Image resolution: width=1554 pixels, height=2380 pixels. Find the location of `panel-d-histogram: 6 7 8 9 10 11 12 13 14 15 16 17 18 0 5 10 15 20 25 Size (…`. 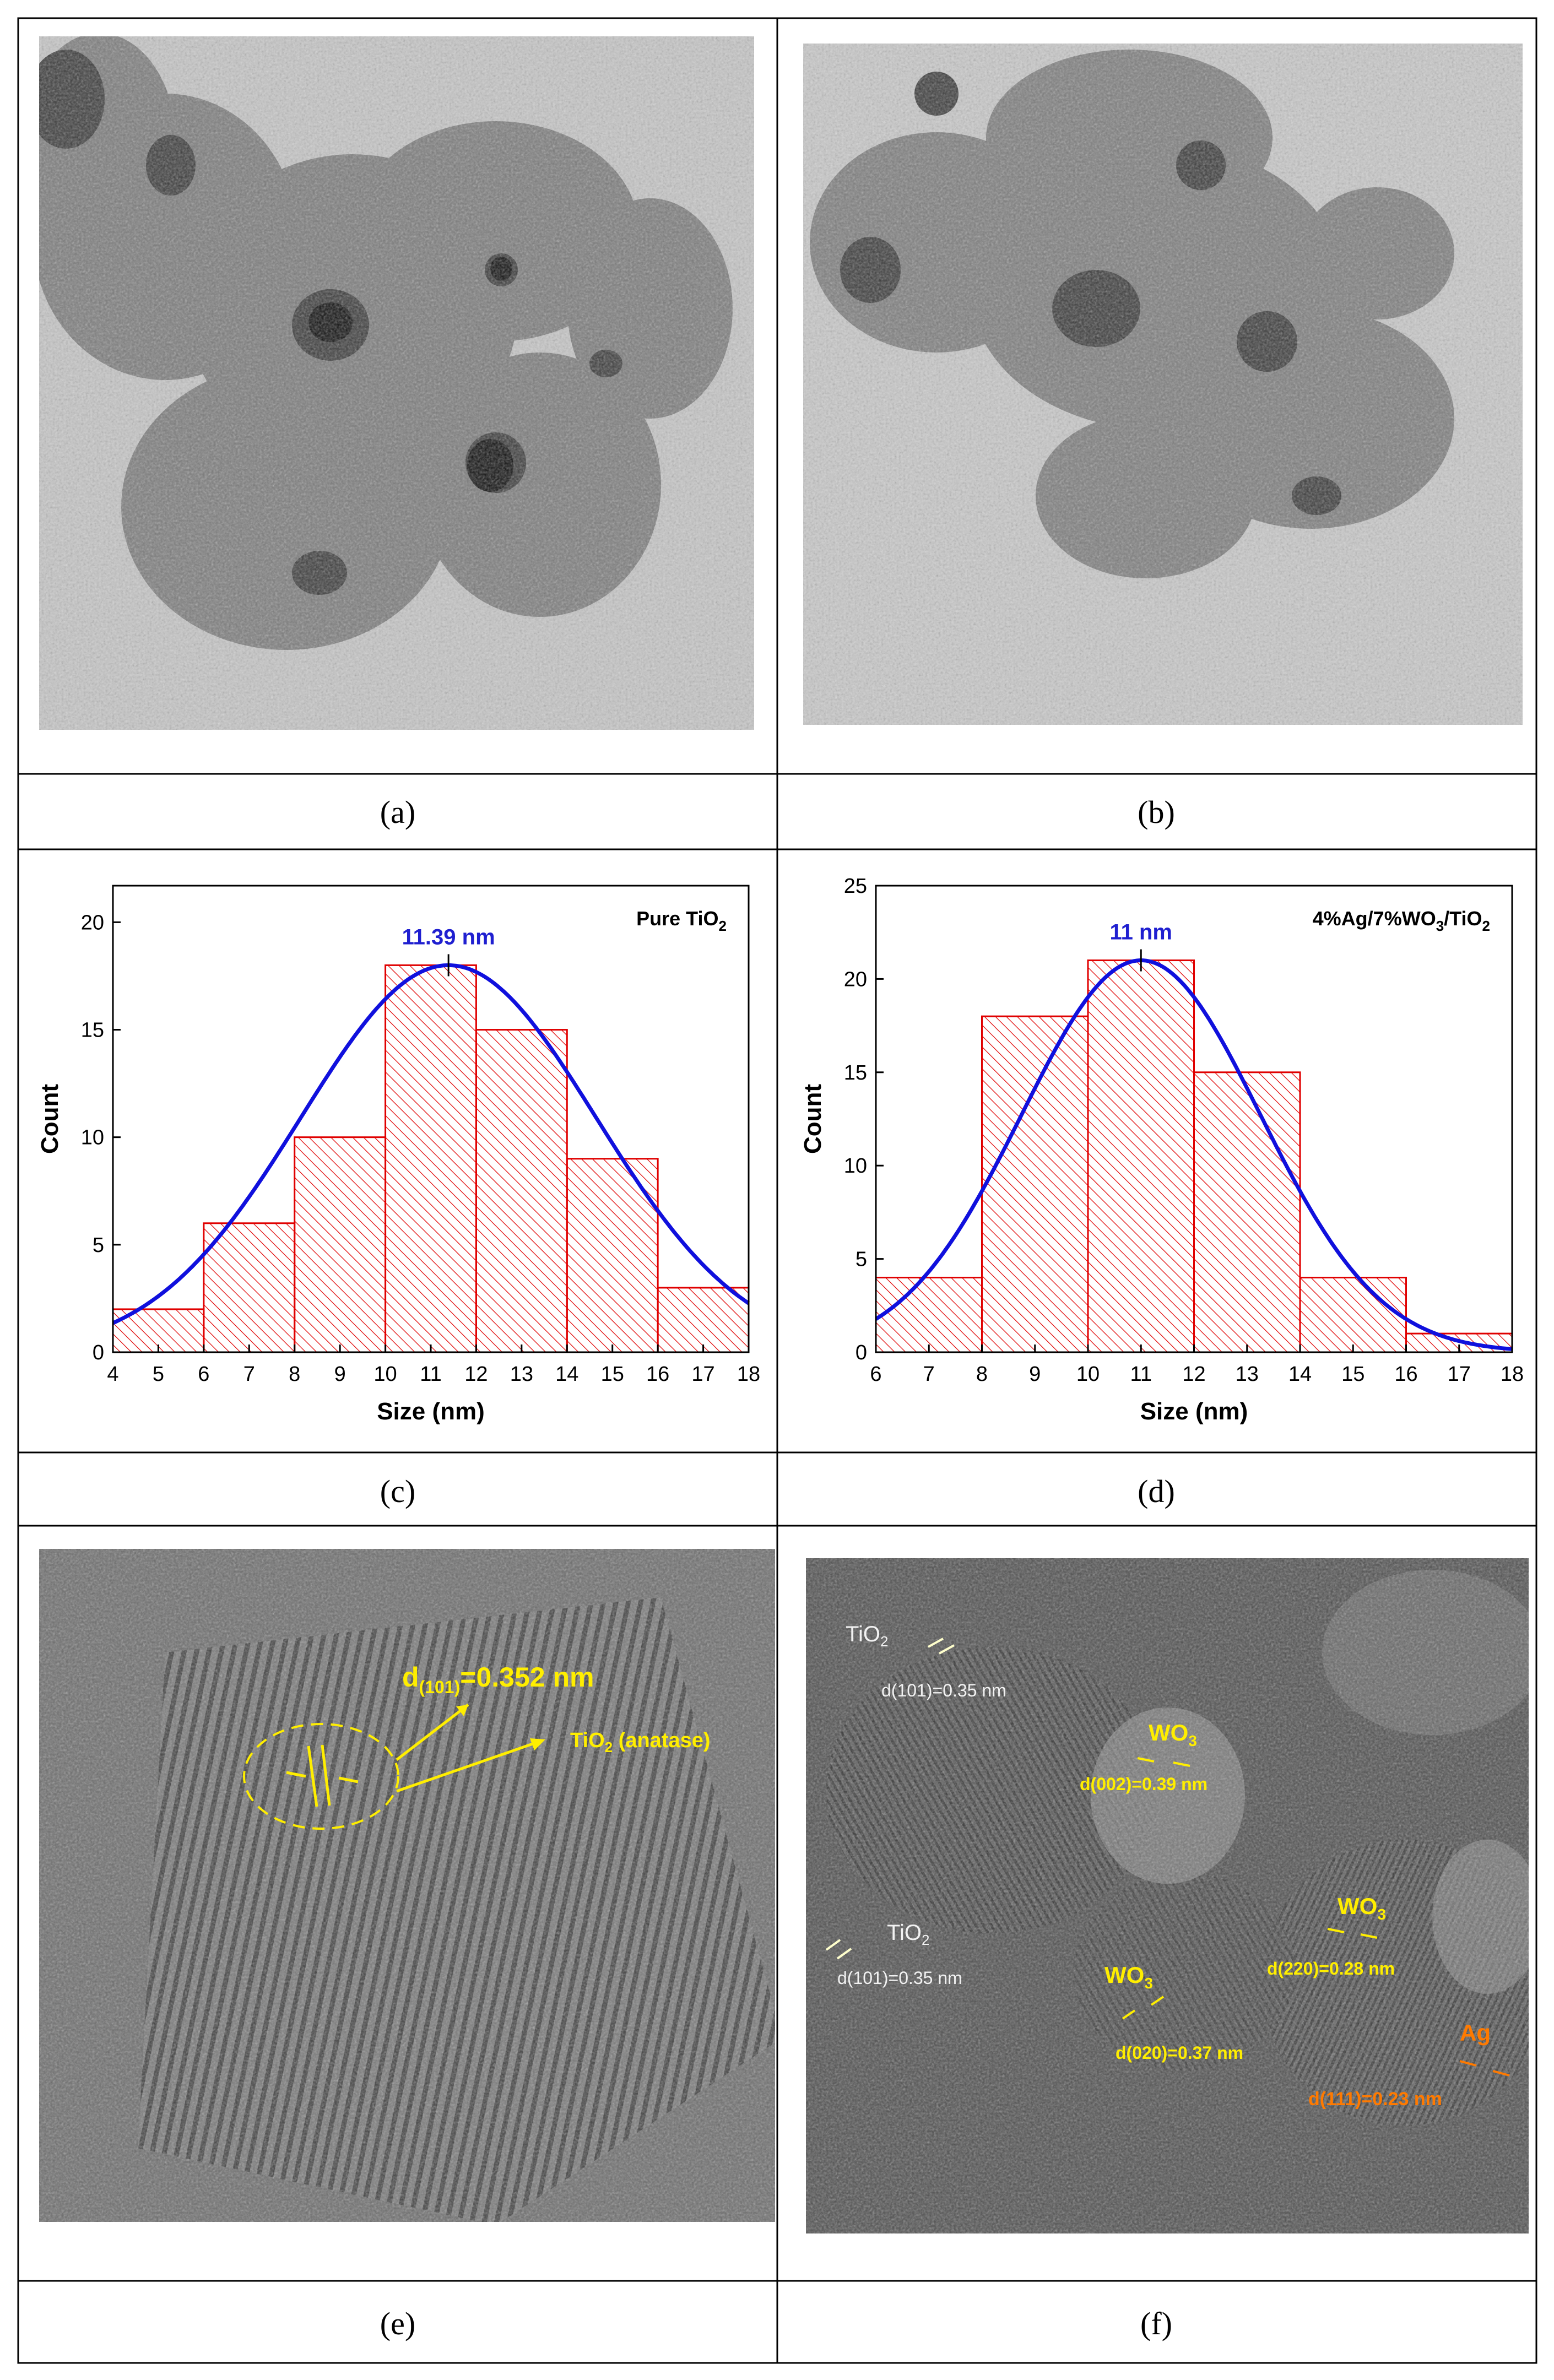

panel-d-histogram: 6 7 8 9 10 11 12 13 14 15 16 17 18 0 5 10 15 20 25 Size (… is located at coordinates (1161, 1150).